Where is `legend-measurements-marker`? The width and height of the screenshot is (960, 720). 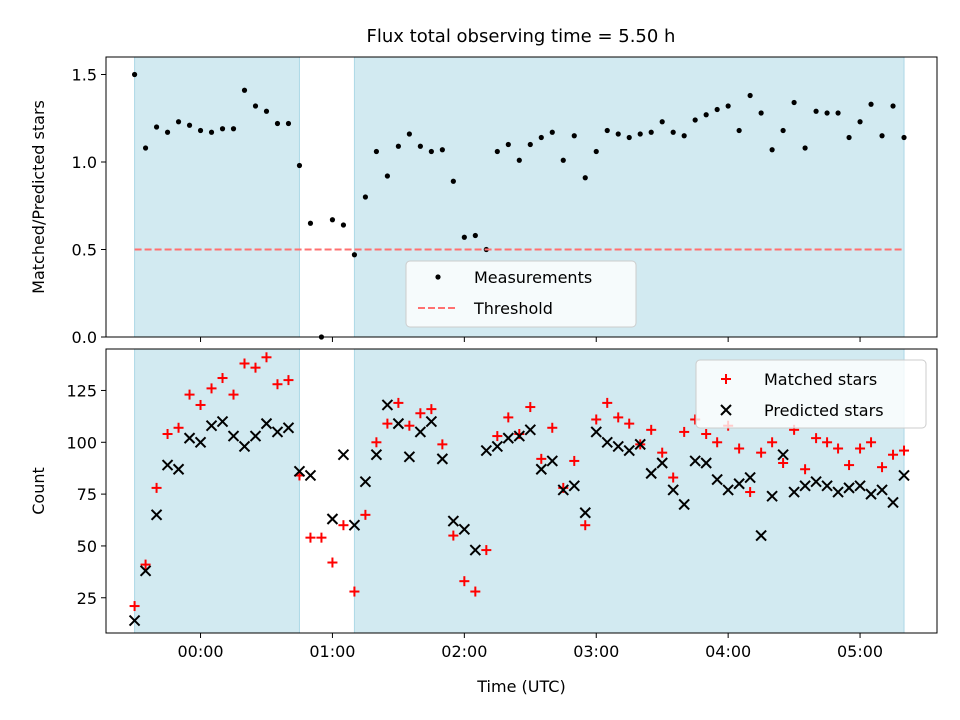 legend-measurements-marker is located at coordinates (438, 277).